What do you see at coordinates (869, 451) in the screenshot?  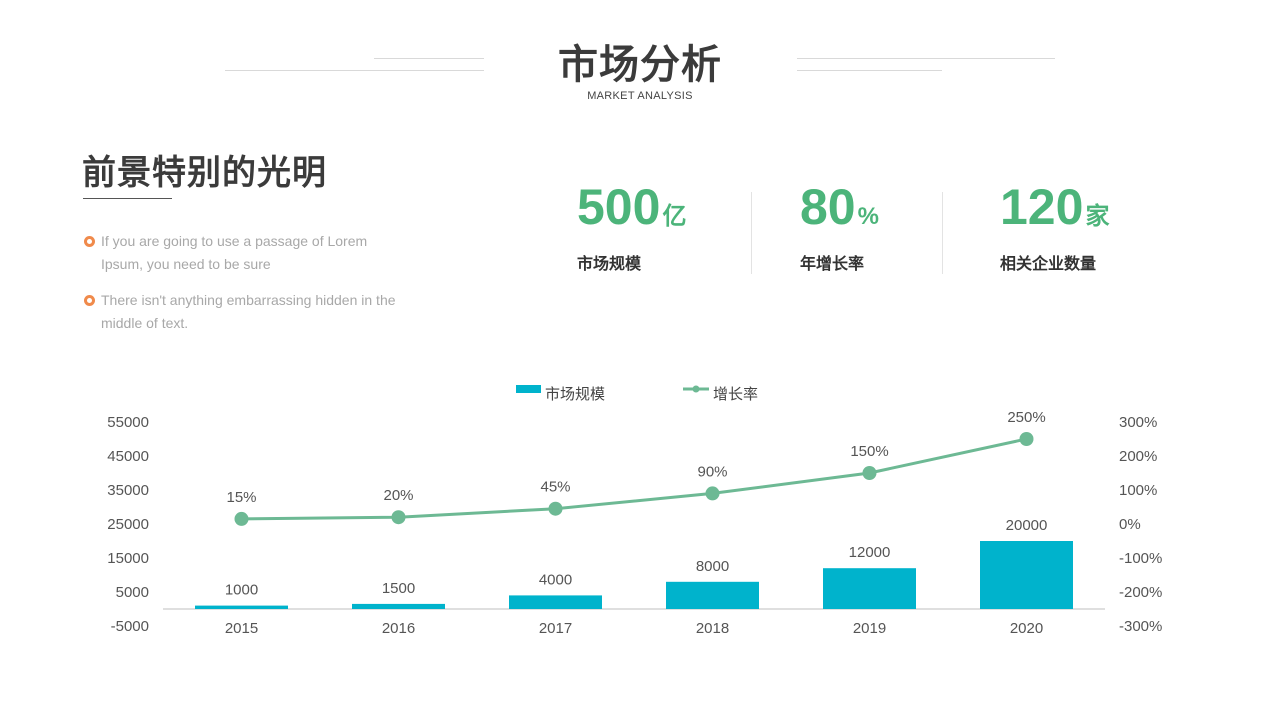 I see `growth-data-label: 150%` at bounding box center [869, 451].